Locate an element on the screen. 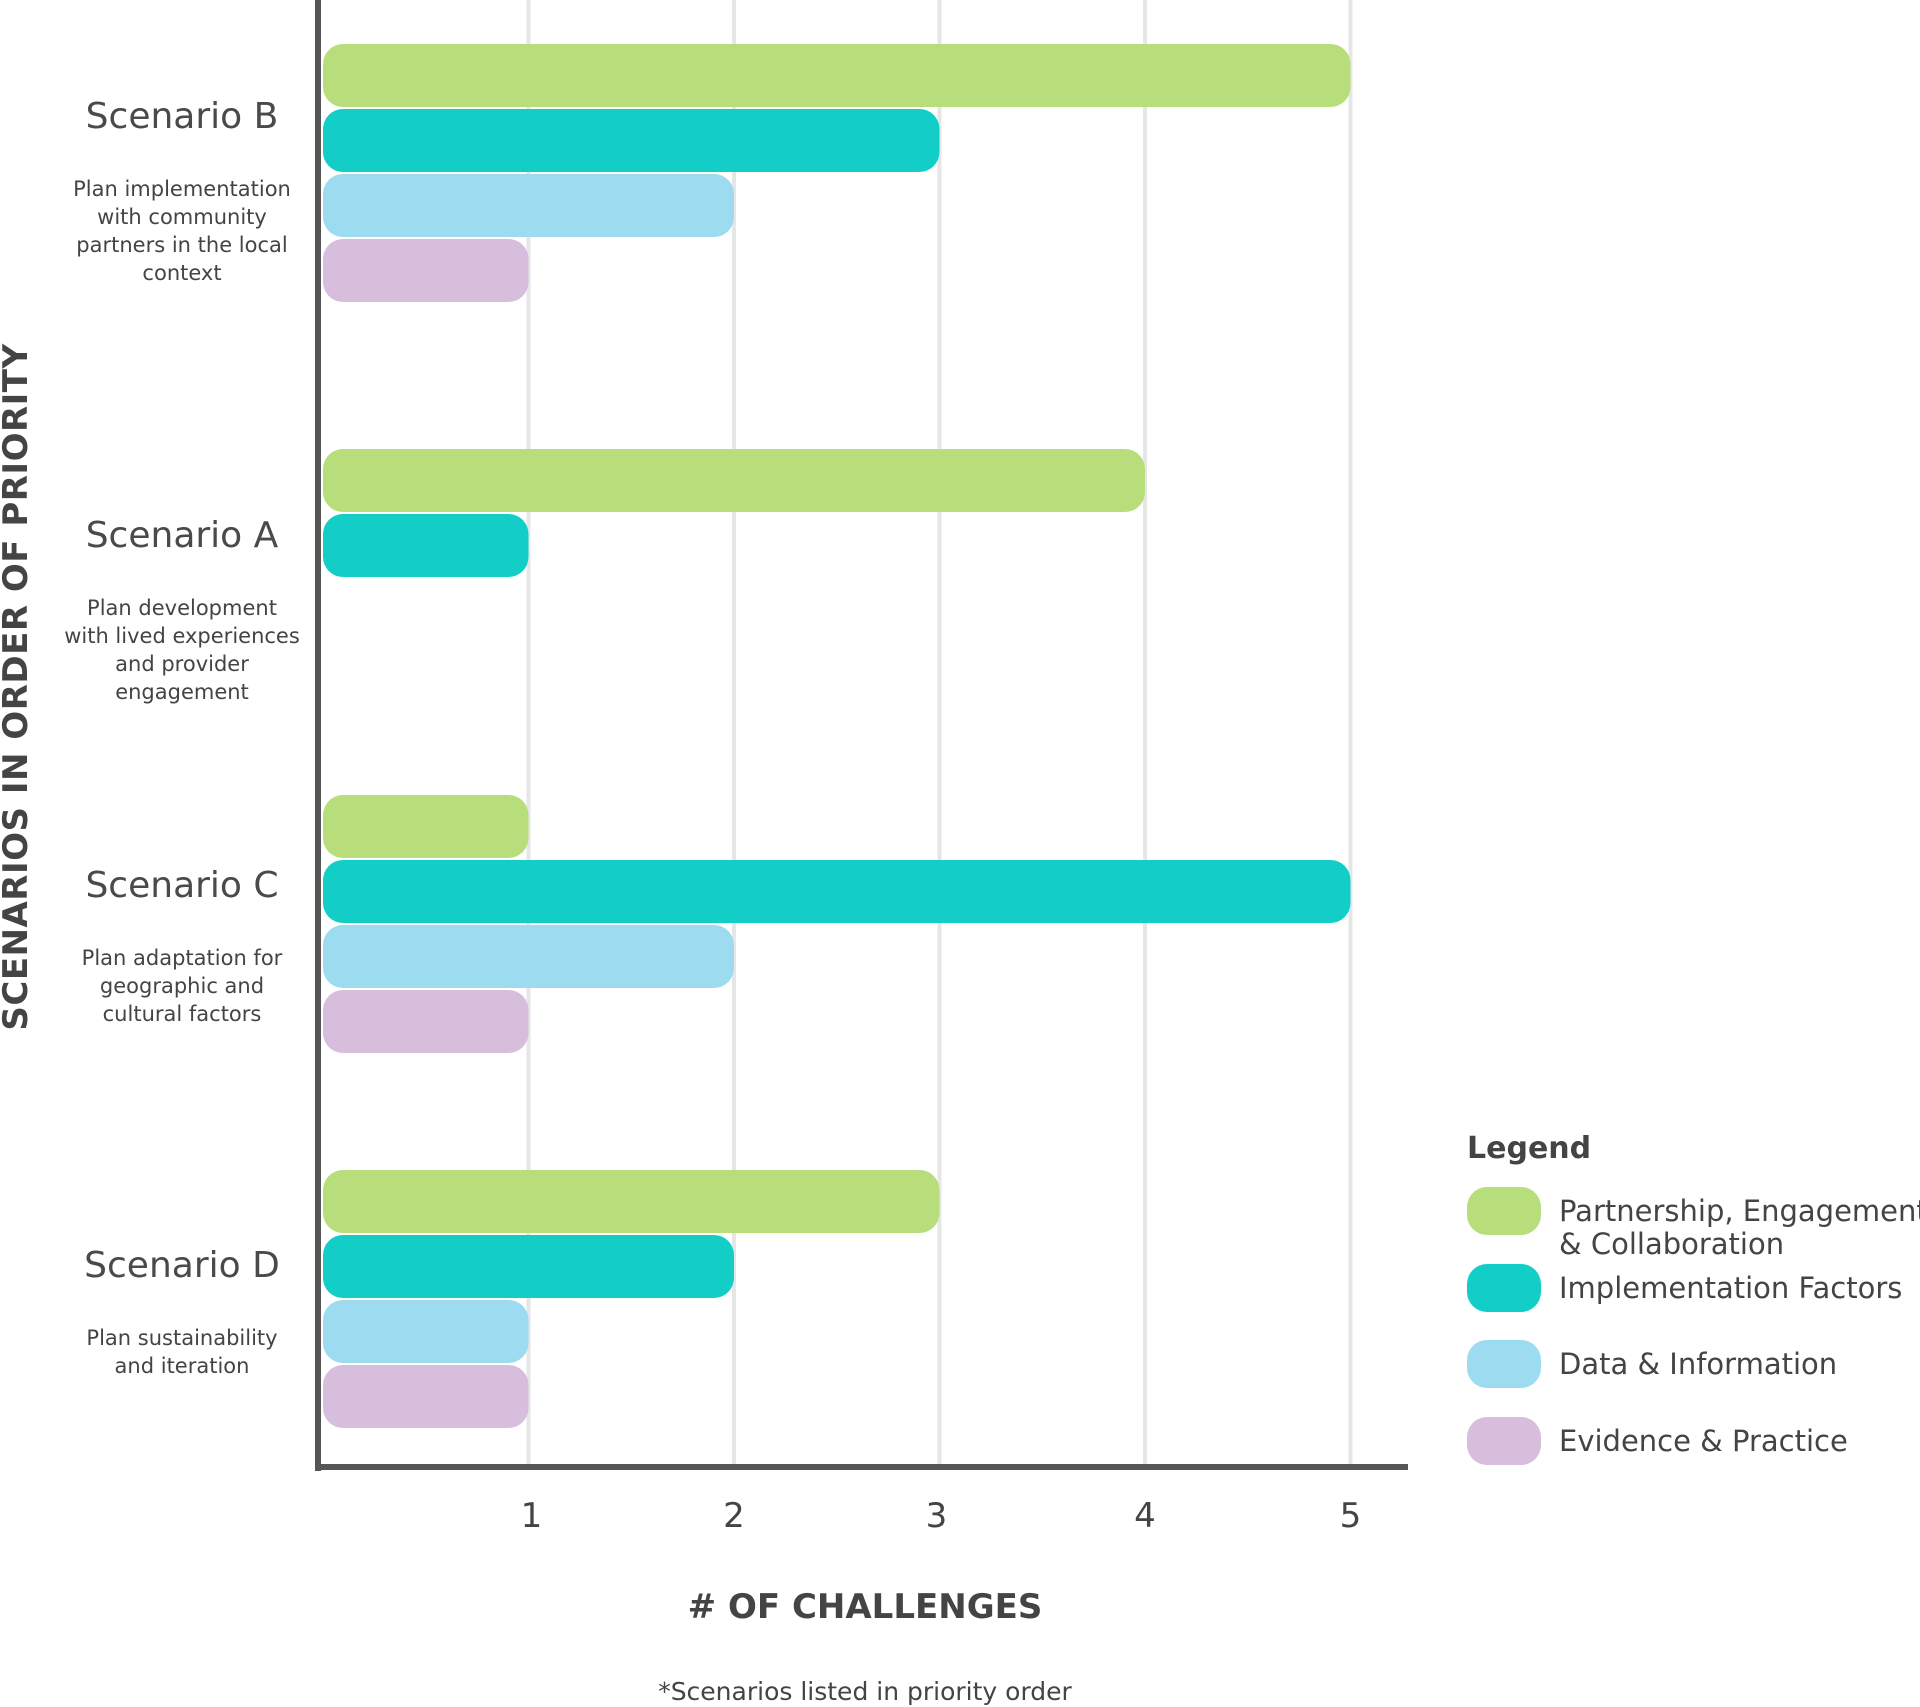 The height and width of the screenshot is (1707, 1920). legend-label-3: Data & Information is located at coordinates (1698, 1364).